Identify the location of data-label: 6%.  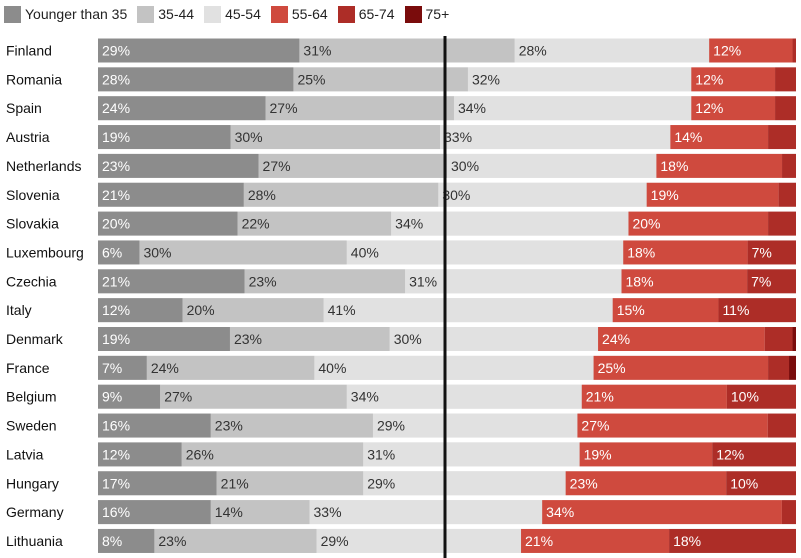
(112, 252).